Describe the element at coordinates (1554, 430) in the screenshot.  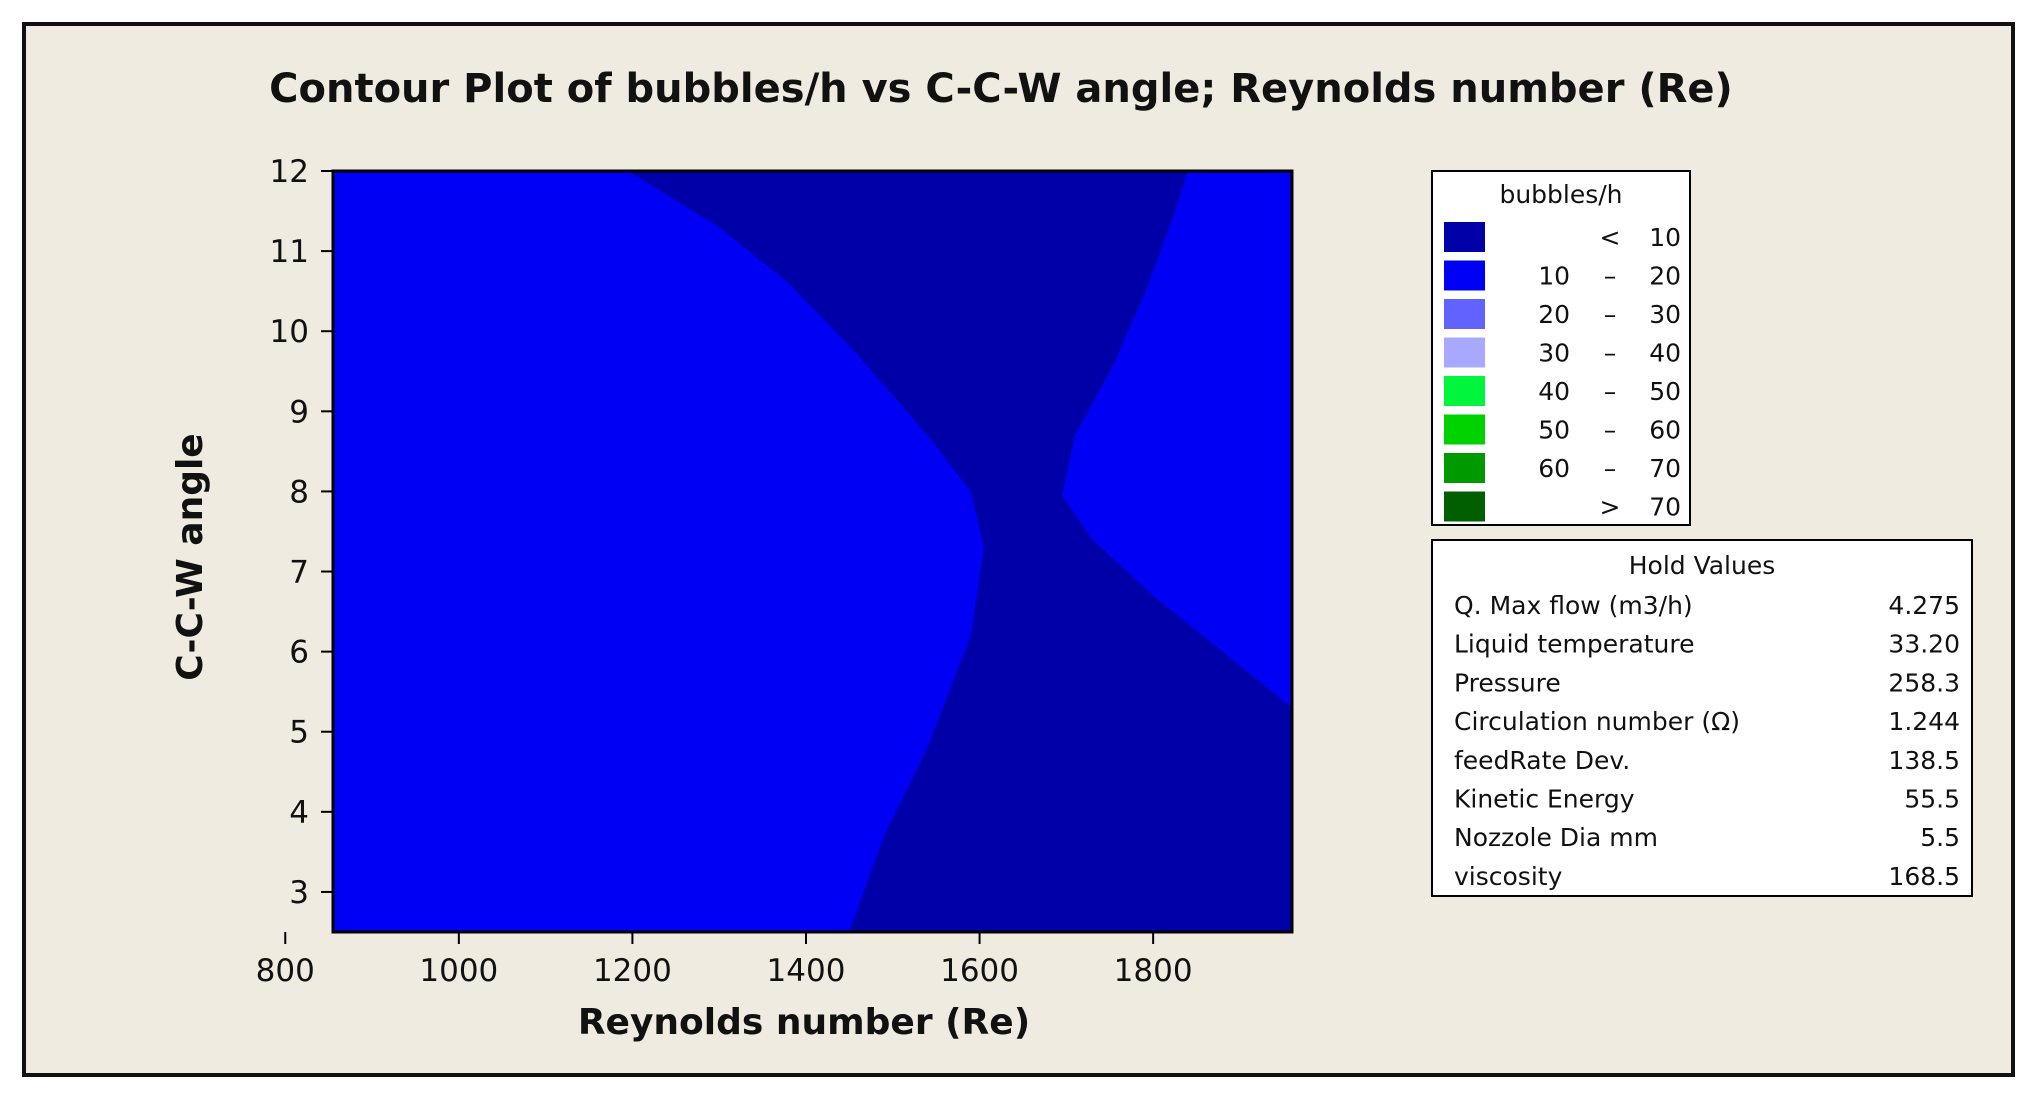
I see `legend-low: 50` at that location.